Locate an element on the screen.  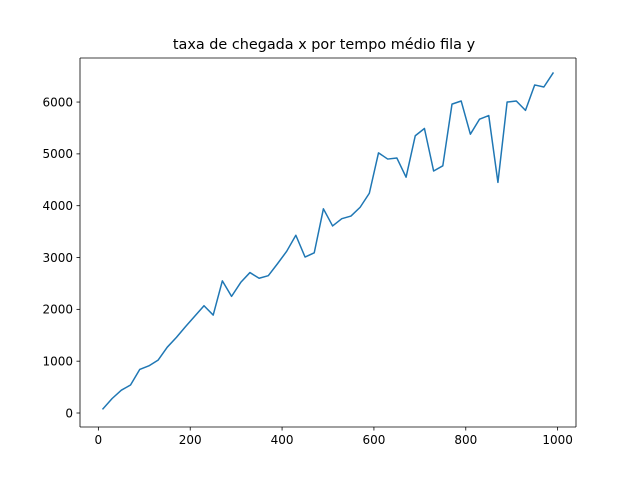
y-tick-label: 3000 is located at coordinates (57, 258).